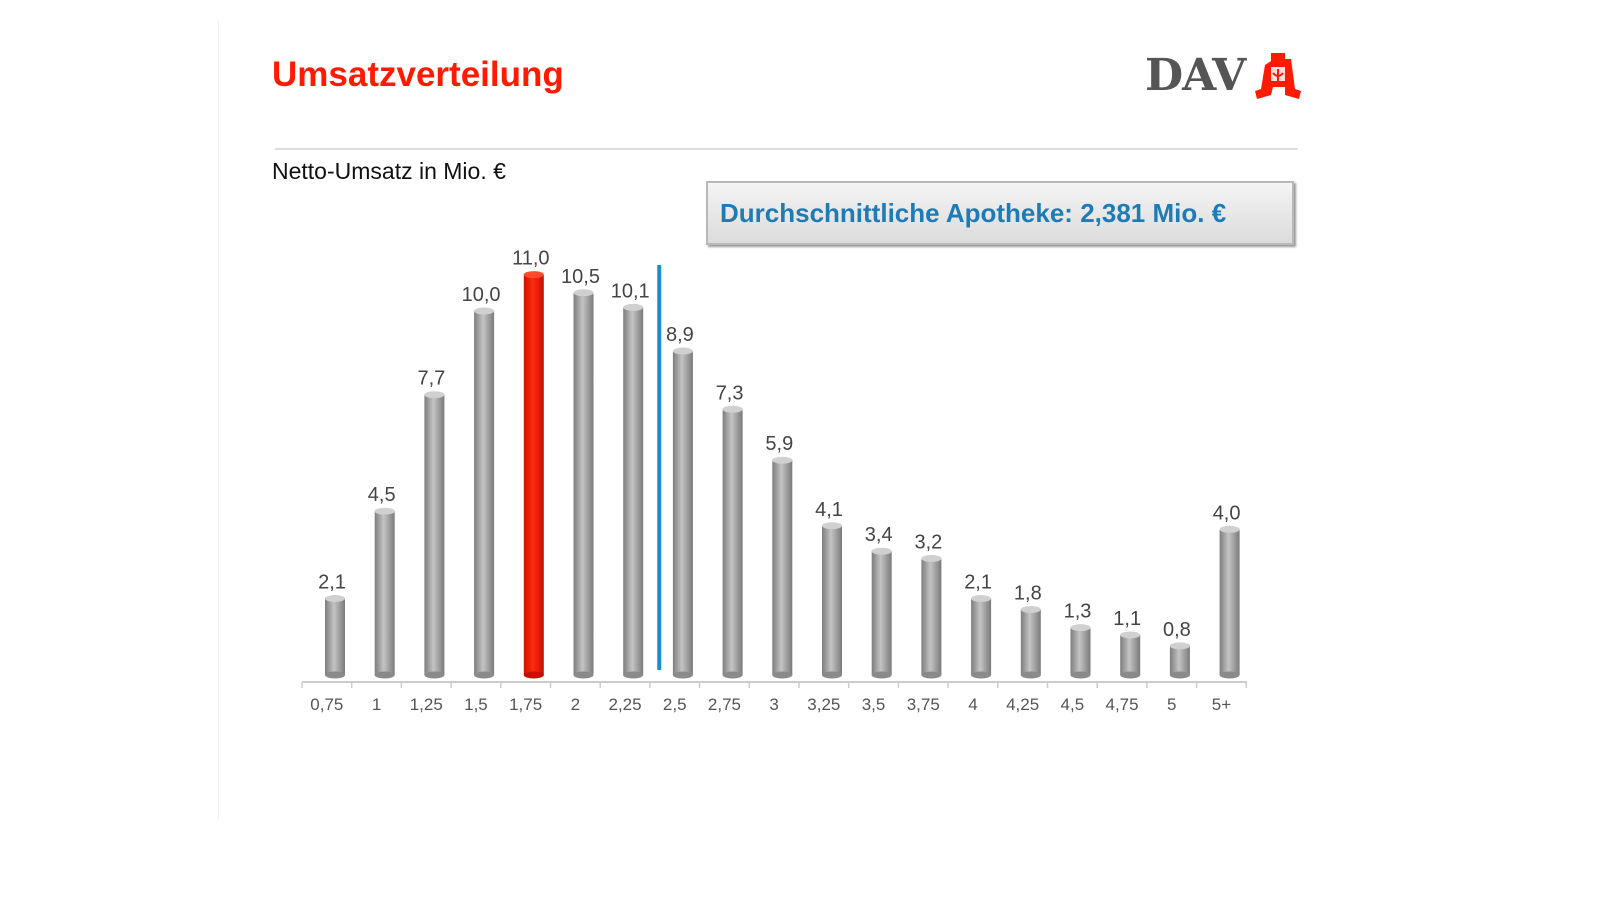 The height and width of the screenshot is (900, 1600). I want to click on data-label: 4,5, so click(382, 495).